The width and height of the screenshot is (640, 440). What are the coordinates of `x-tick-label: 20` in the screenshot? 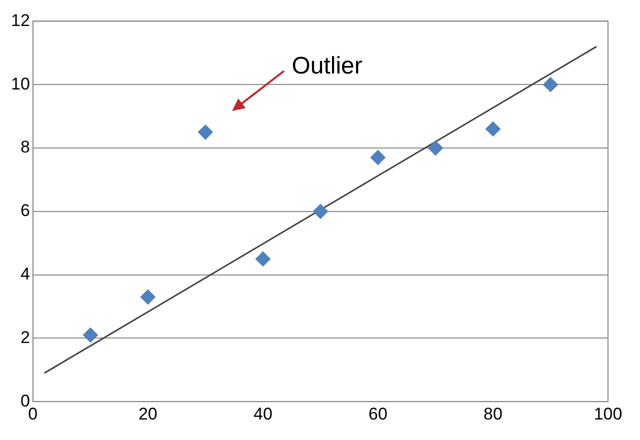 It's located at (148, 414).